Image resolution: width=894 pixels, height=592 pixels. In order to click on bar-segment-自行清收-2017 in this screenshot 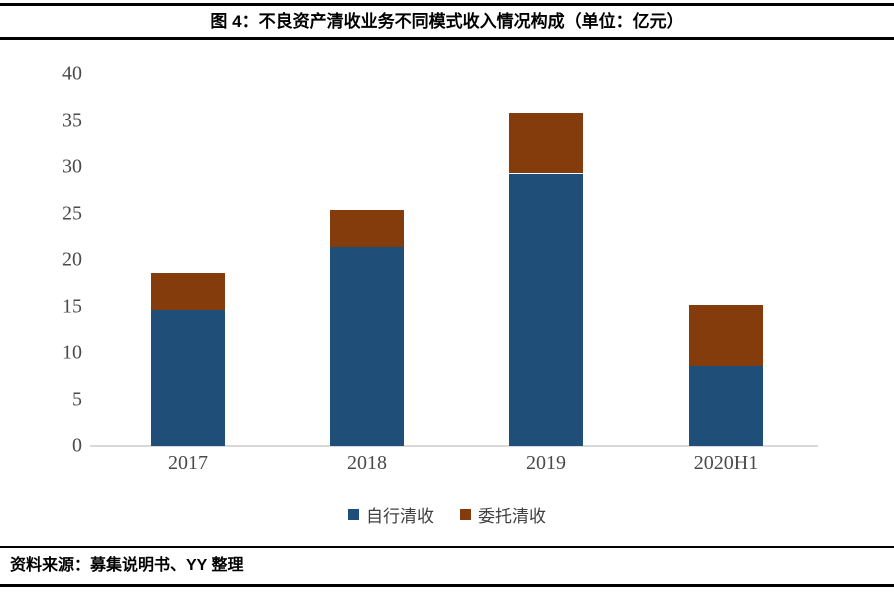, I will do `click(188, 378)`.